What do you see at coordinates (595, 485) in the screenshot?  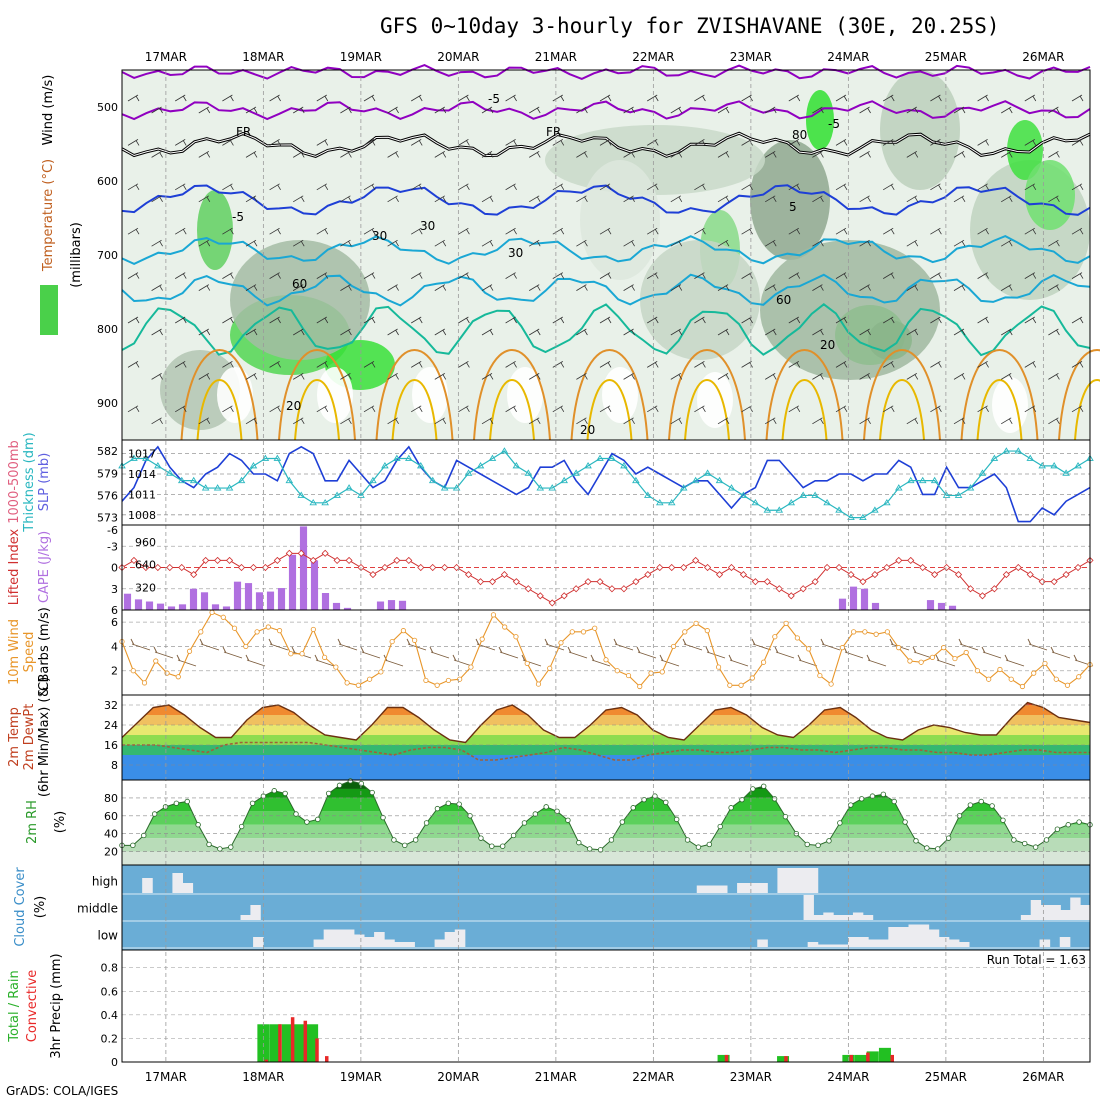 I see `slp-thickness-panel: 1008 1011 1014 1017 573 576 579 582` at bounding box center [595, 485].